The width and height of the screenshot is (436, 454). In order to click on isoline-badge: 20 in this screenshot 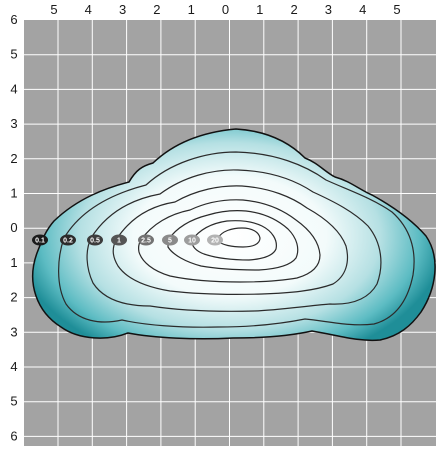, I will do `click(215, 240)`.